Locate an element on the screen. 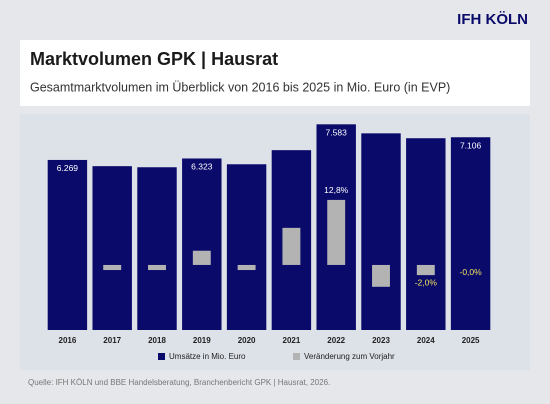 The width and height of the screenshot is (550, 404). x-tick-label: 2025 is located at coordinates (471, 340).